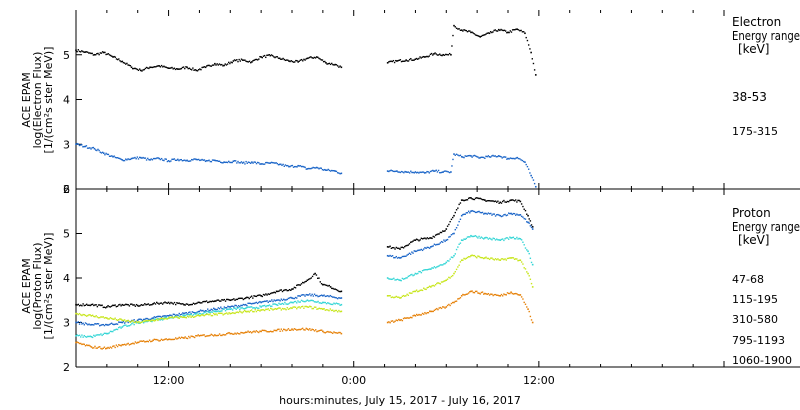 This screenshot has height=410, width=800. Describe the element at coordinates (766, 227) in the screenshot. I see `proton-legend-title-2: Energy range` at that location.